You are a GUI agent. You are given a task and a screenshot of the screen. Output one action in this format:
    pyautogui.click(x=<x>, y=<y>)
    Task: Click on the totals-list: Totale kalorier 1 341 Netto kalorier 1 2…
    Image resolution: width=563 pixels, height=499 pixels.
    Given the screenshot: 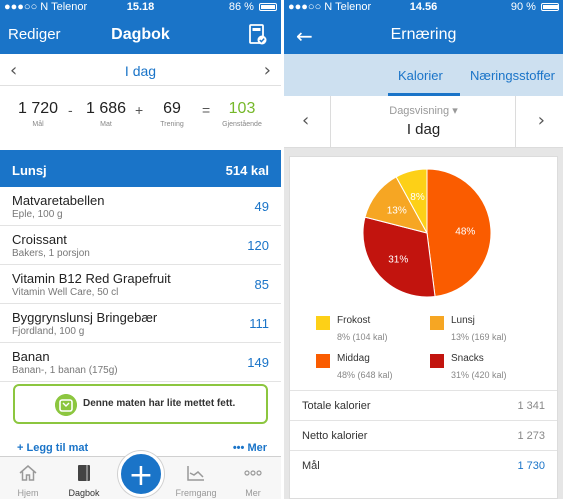 What is the action you would take?
    pyautogui.click(x=423, y=435)
    